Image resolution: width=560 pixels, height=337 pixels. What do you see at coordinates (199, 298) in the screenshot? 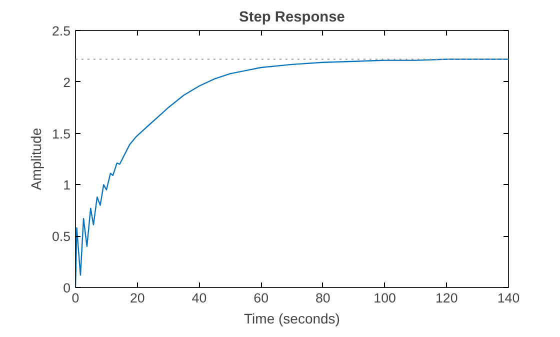
I see `x-tick-label: 40` at bounding box center [199, 298].